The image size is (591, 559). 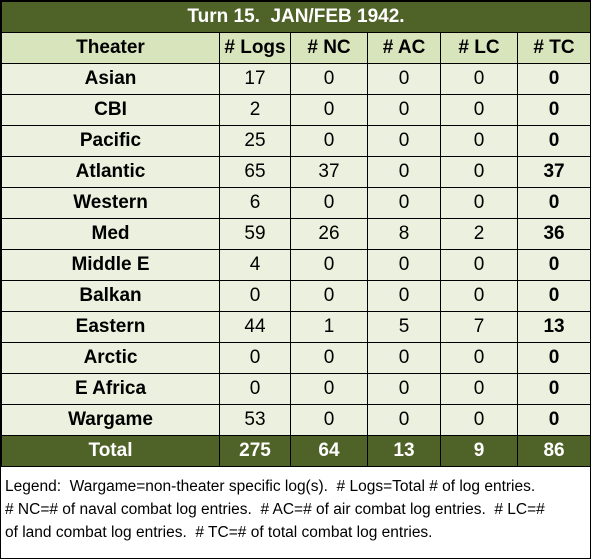 What do you see at coordinates (255, 141) in the screenshot?
I see `cell: 25` at bounding box center [255, 141].